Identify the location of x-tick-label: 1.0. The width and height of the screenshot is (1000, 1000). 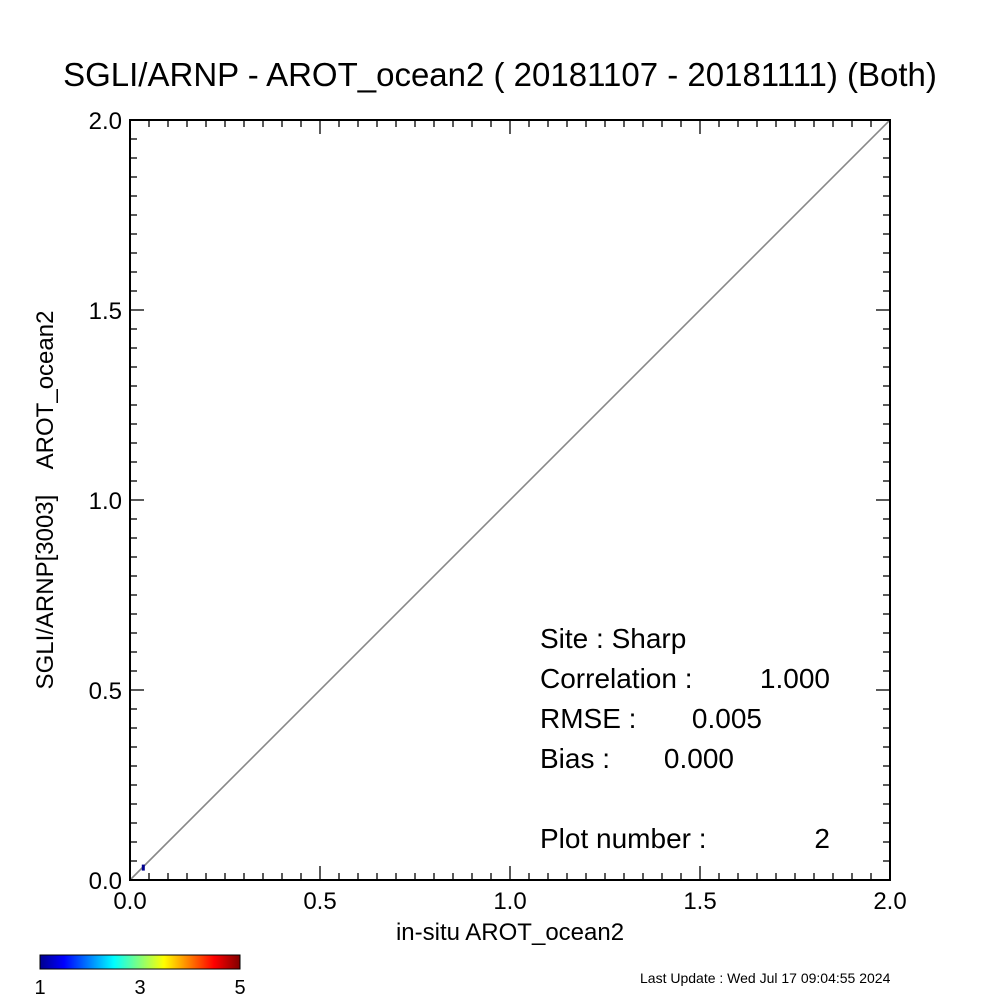
(509, 901).